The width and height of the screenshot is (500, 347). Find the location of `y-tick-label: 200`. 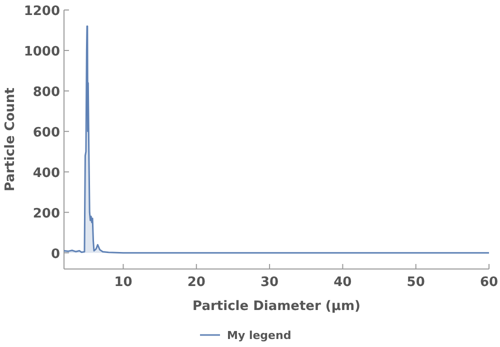

y-tick-label: 200 is located at coordinates (46, 214).